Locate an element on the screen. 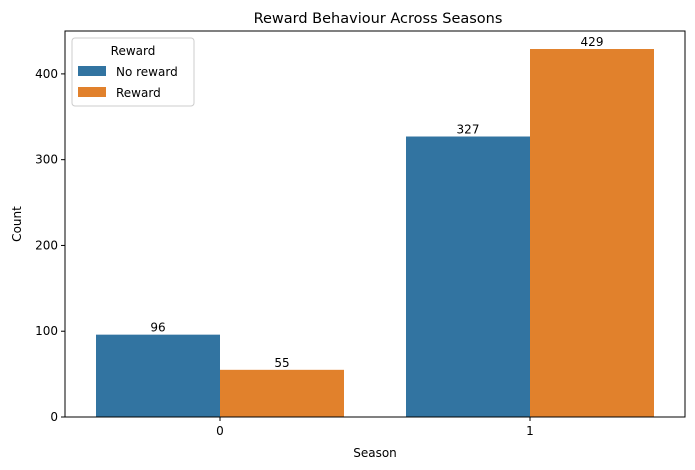  y-axis: 0 100 200 300 400 is located at coordinates (50, 245).